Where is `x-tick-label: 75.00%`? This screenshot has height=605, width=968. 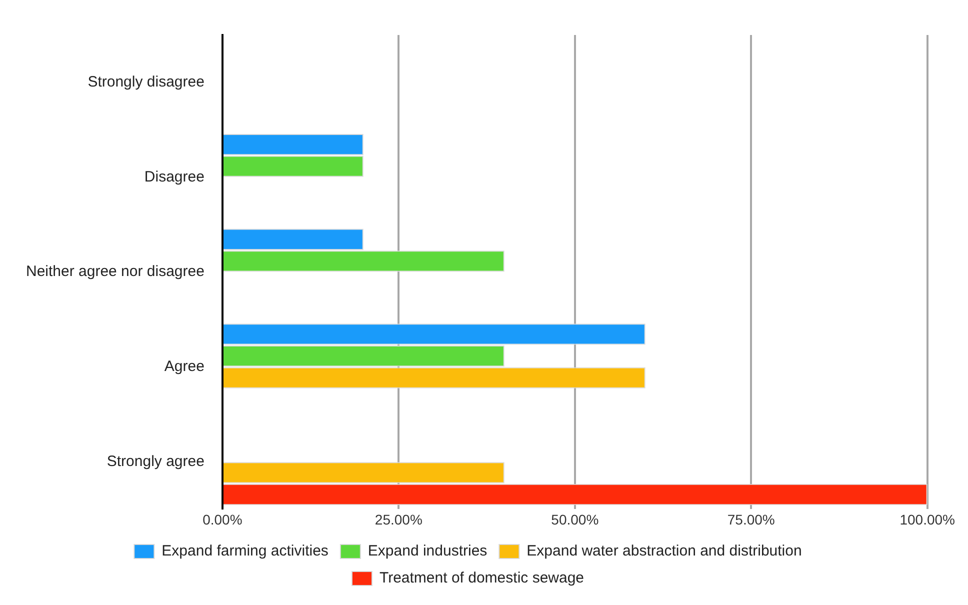 x-tick-label: 75.00% is located at coordinates (751, 519).